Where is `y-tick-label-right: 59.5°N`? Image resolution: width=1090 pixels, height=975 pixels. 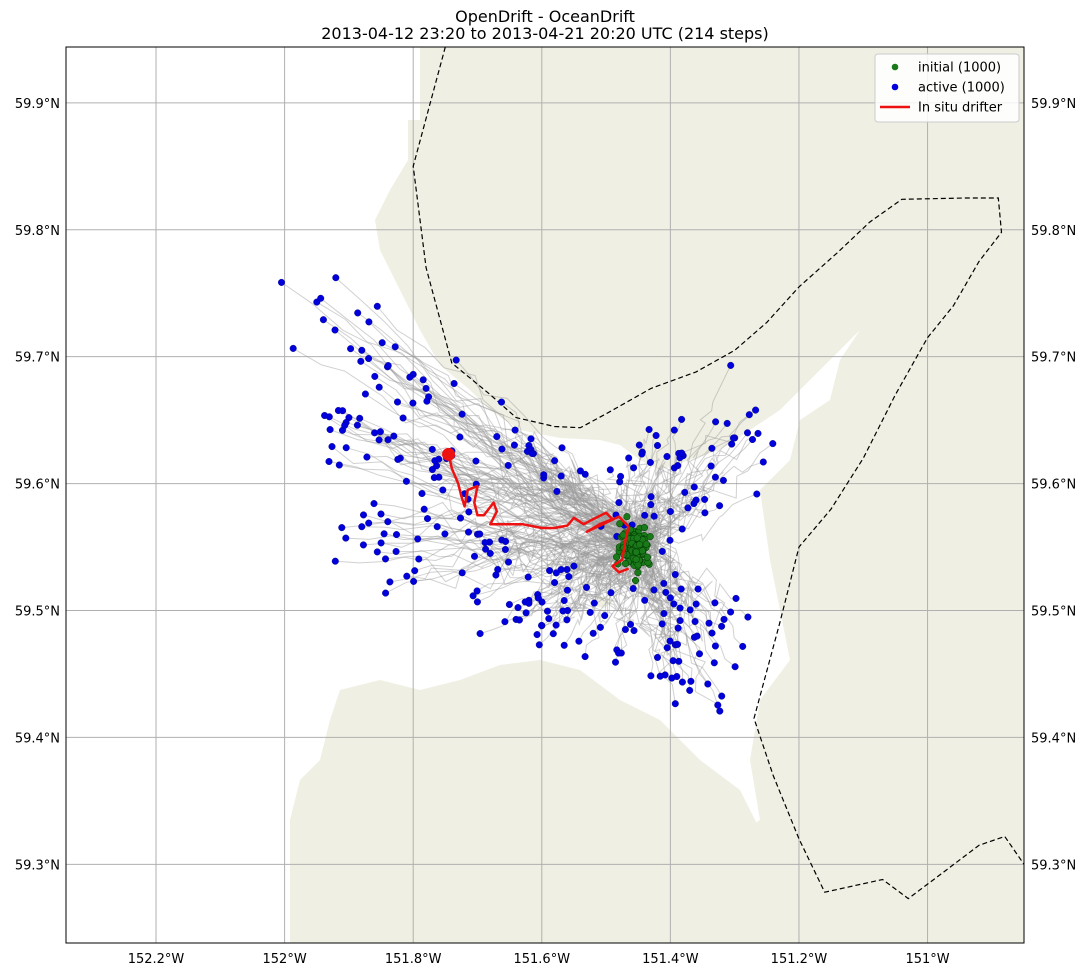 y-tick-label-right: 59.5°N is located at coordinates (1053, 611).